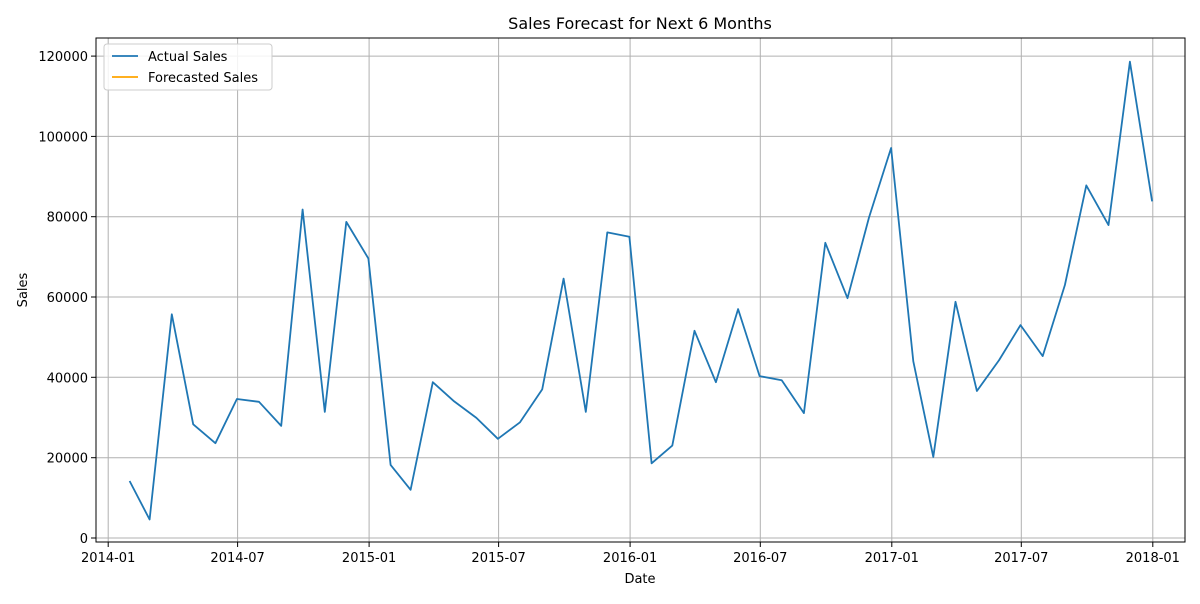 The image size is (1200, 604). What do you see at coordinates (67, 218) in the screenshot?
I see `y-tick-label: 80000` at bounding box center [67, 218].